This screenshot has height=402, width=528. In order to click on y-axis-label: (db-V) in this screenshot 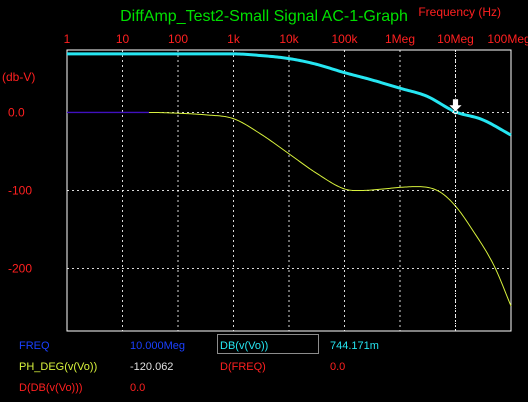, I will do `click(18, 77)`.